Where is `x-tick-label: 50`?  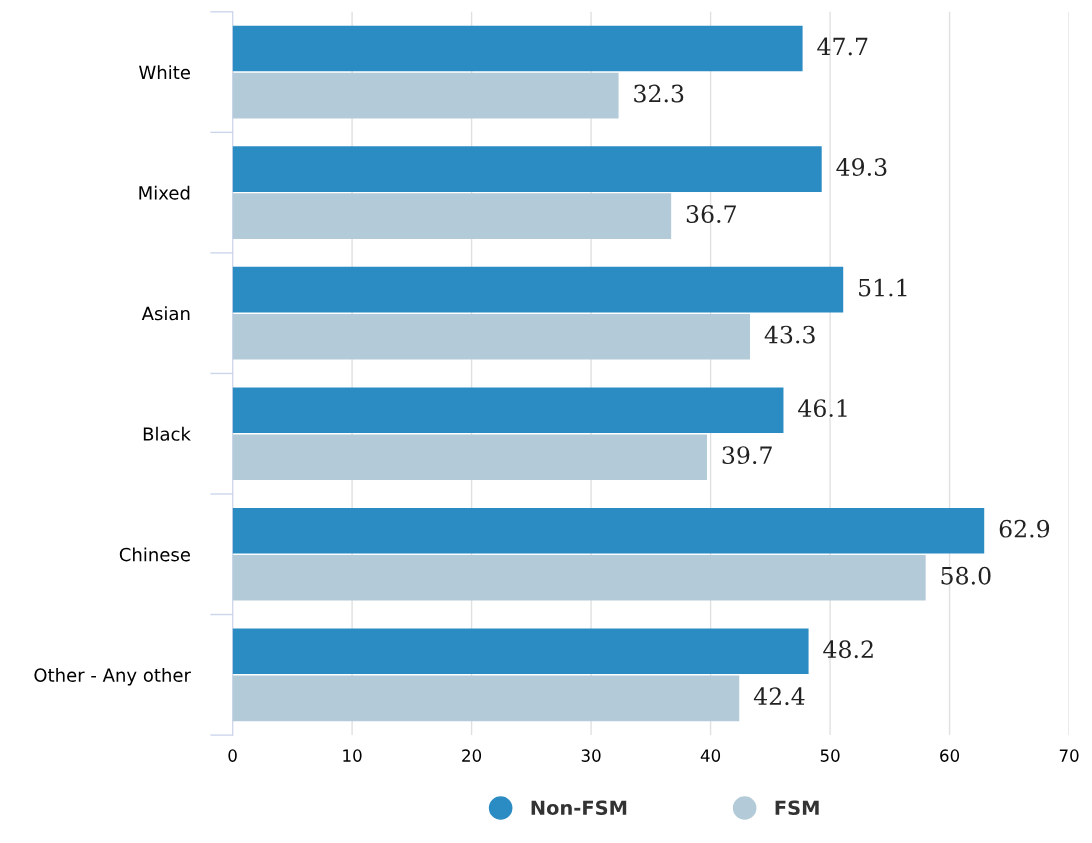 x-tick-label: 50 is located at coordinates (830, 755).